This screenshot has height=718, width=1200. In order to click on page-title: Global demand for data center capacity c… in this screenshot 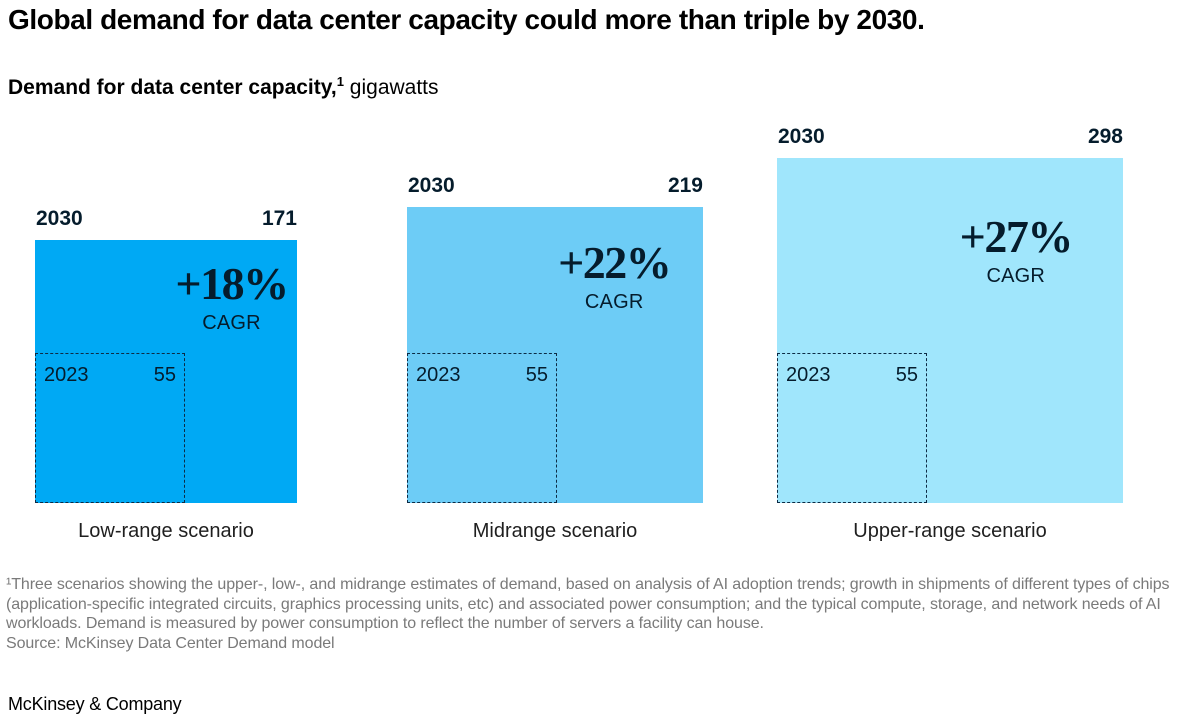, I will do `click(466, 19)`.